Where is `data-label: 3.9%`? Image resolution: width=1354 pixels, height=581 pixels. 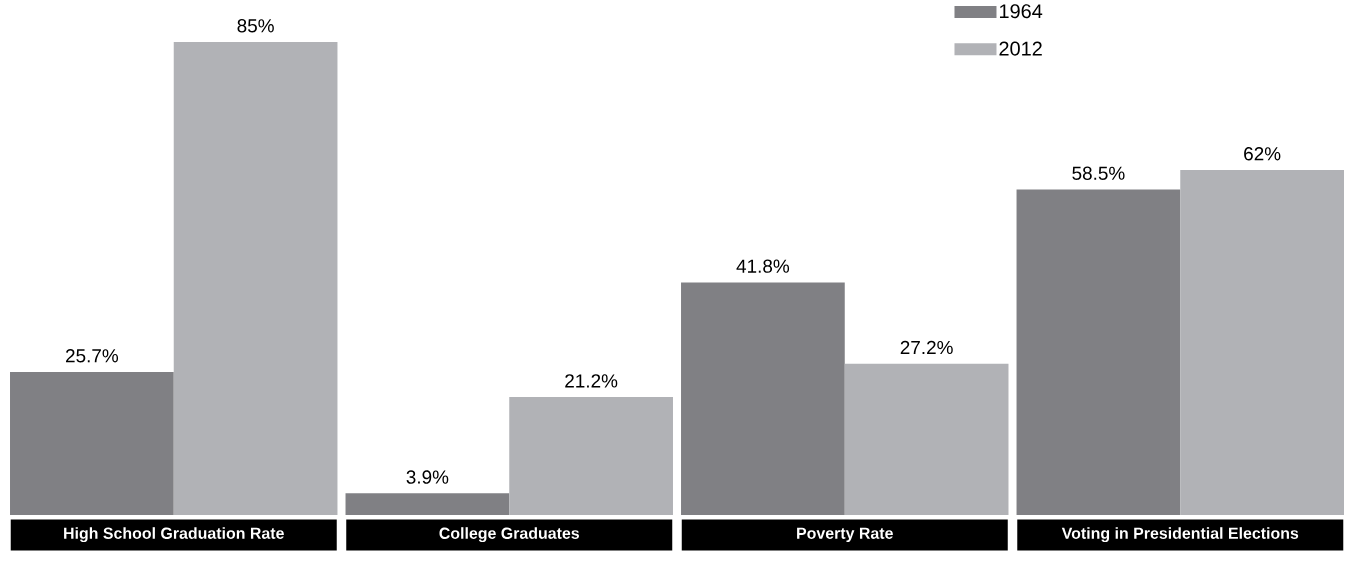 data-label: 3.9% is located at coordinates (427, 477).